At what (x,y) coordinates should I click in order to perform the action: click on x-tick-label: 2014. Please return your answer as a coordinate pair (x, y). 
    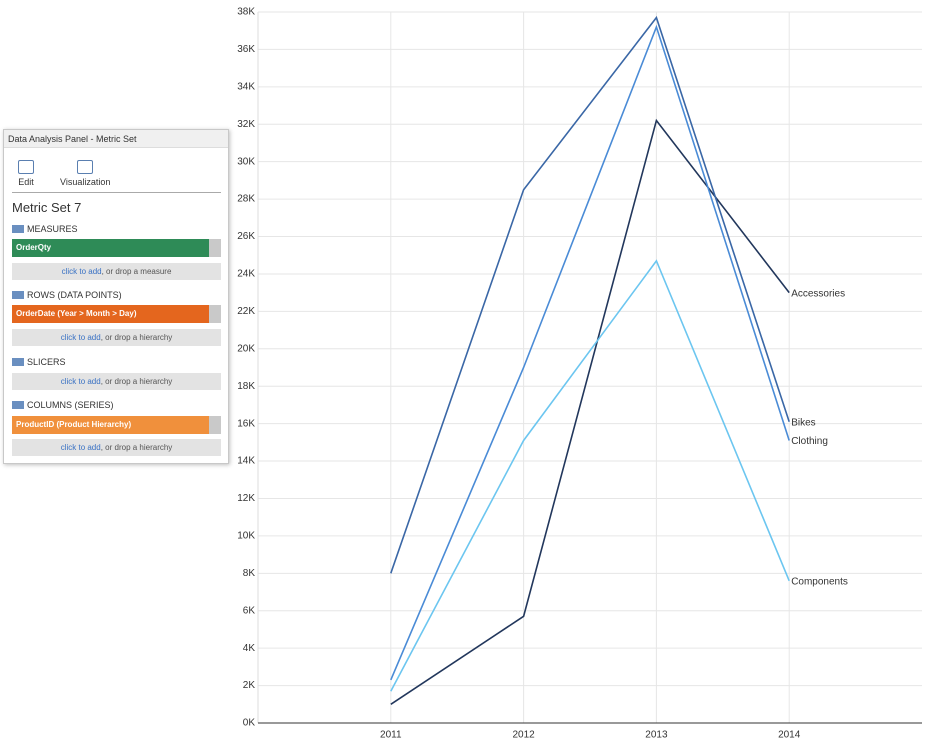
    Looking at the image, I should click on (789, 735).